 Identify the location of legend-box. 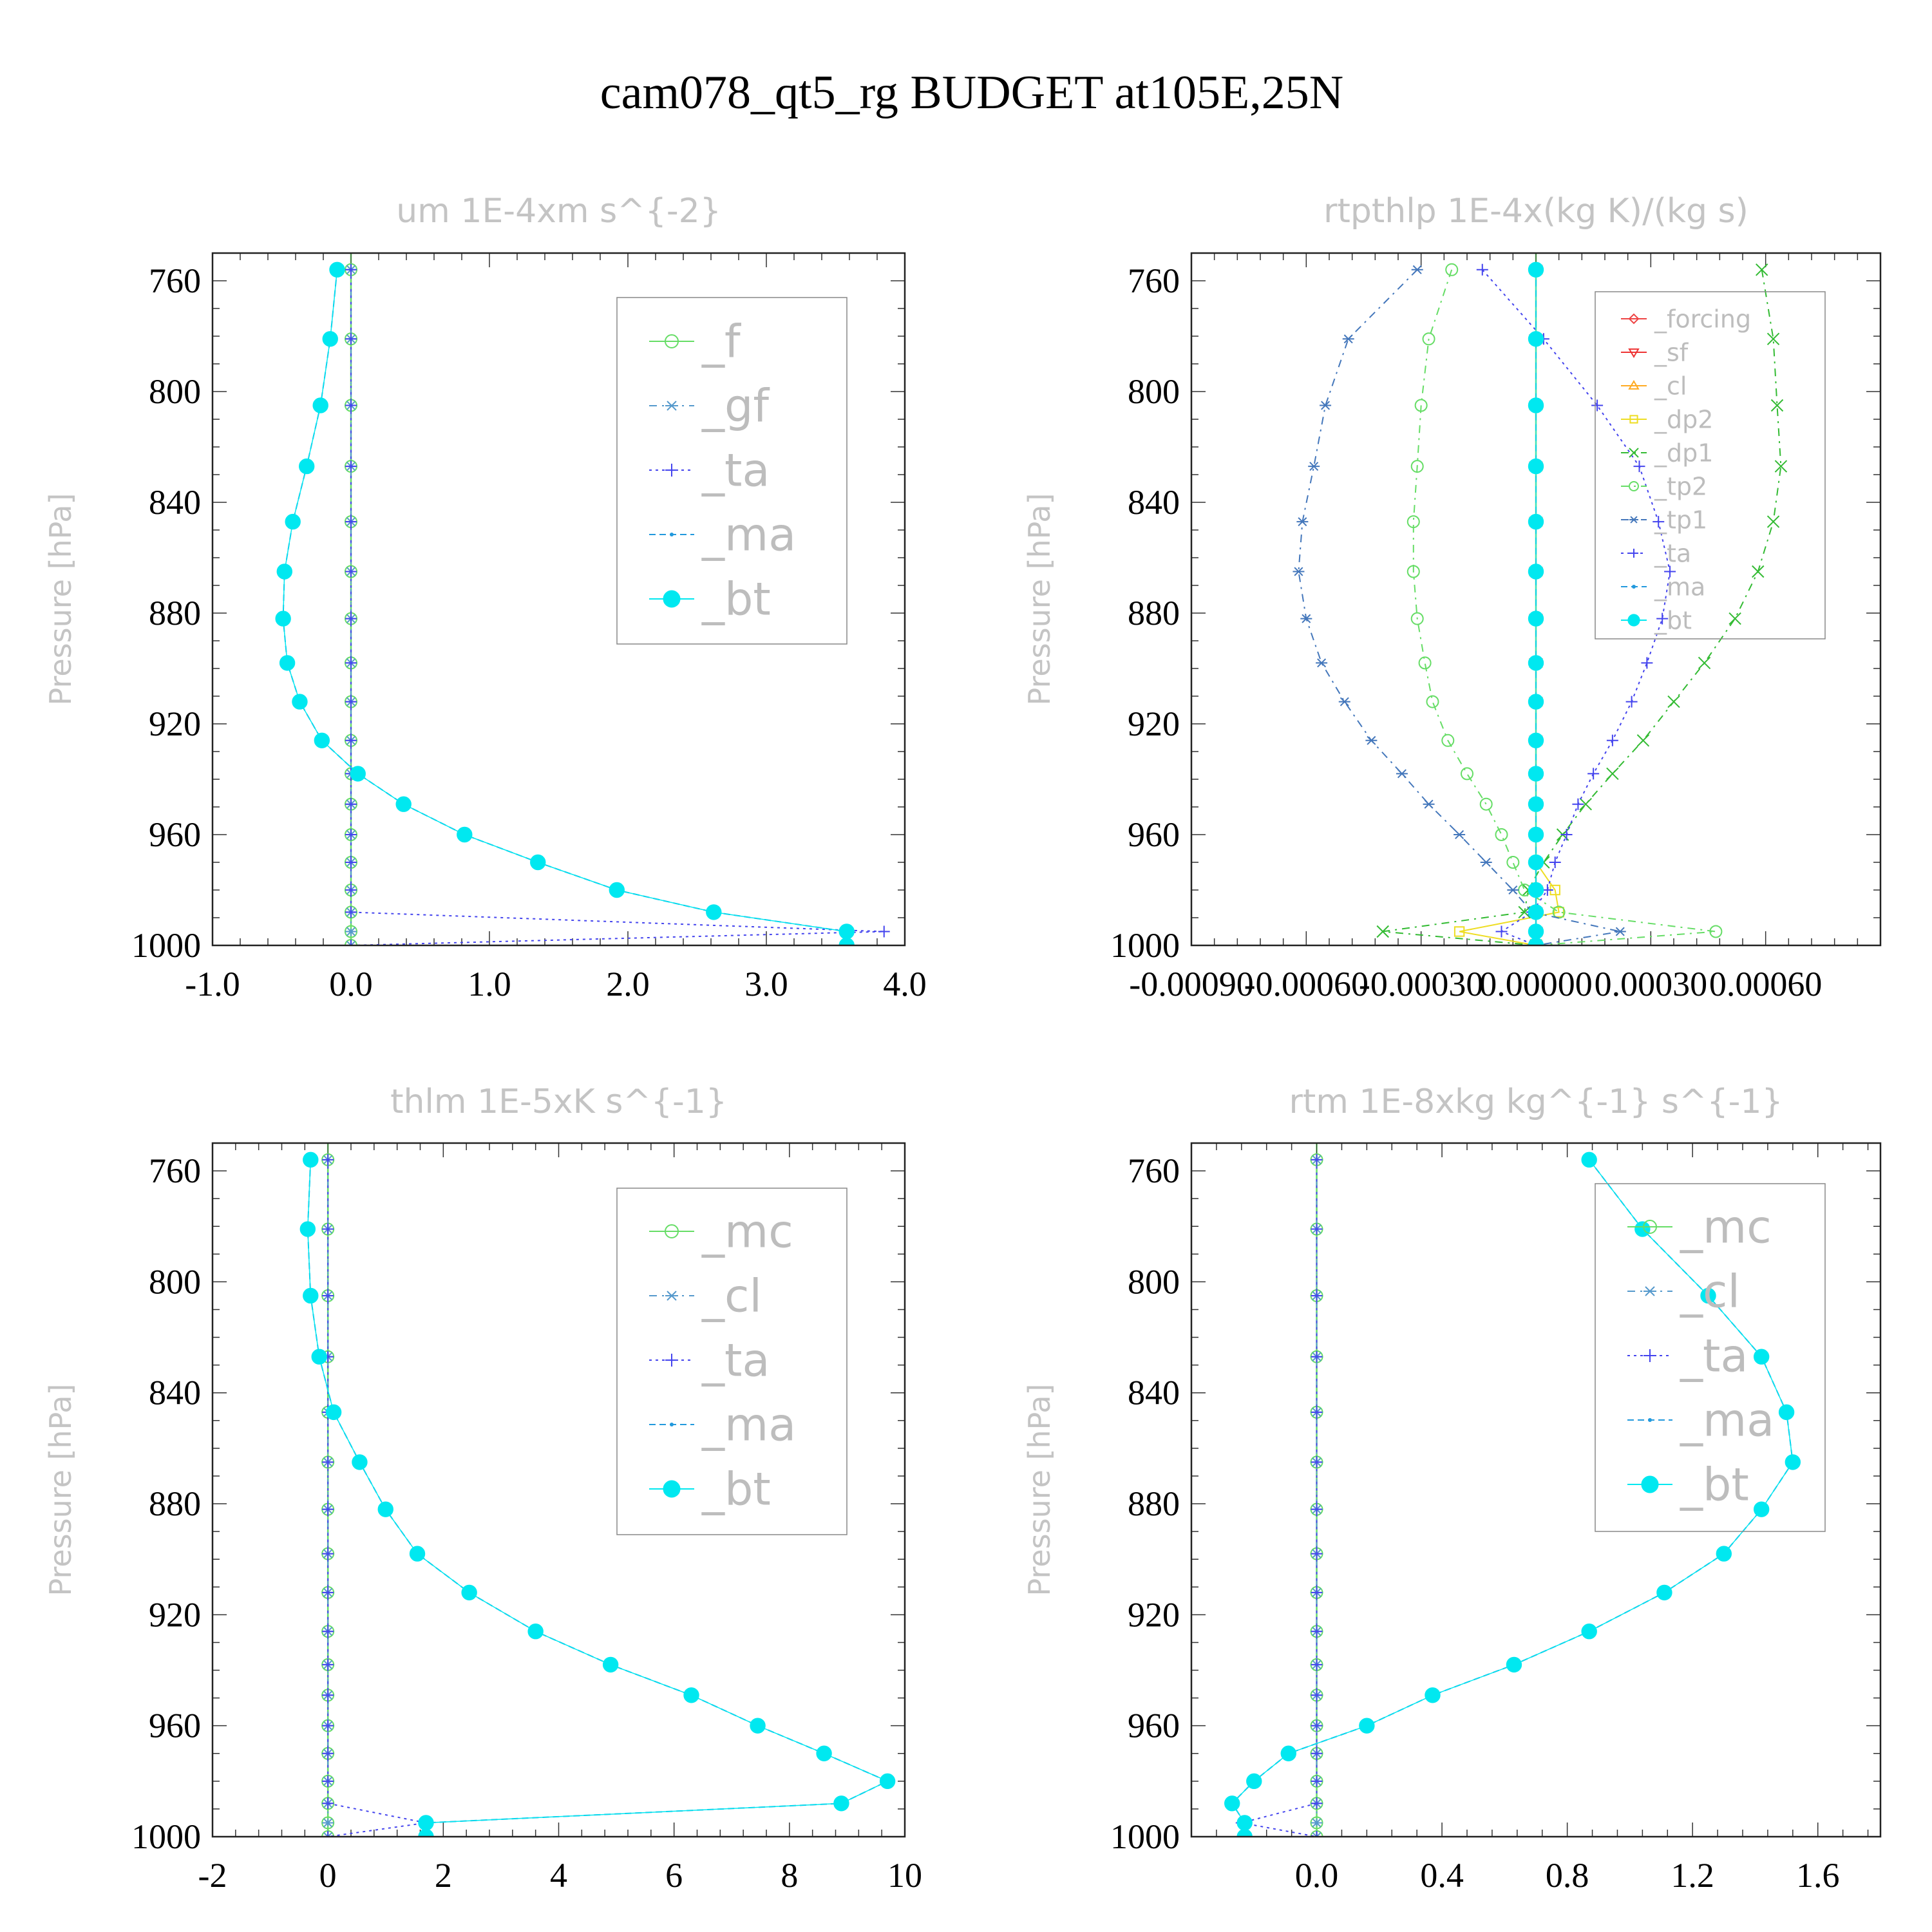
(732, 471).